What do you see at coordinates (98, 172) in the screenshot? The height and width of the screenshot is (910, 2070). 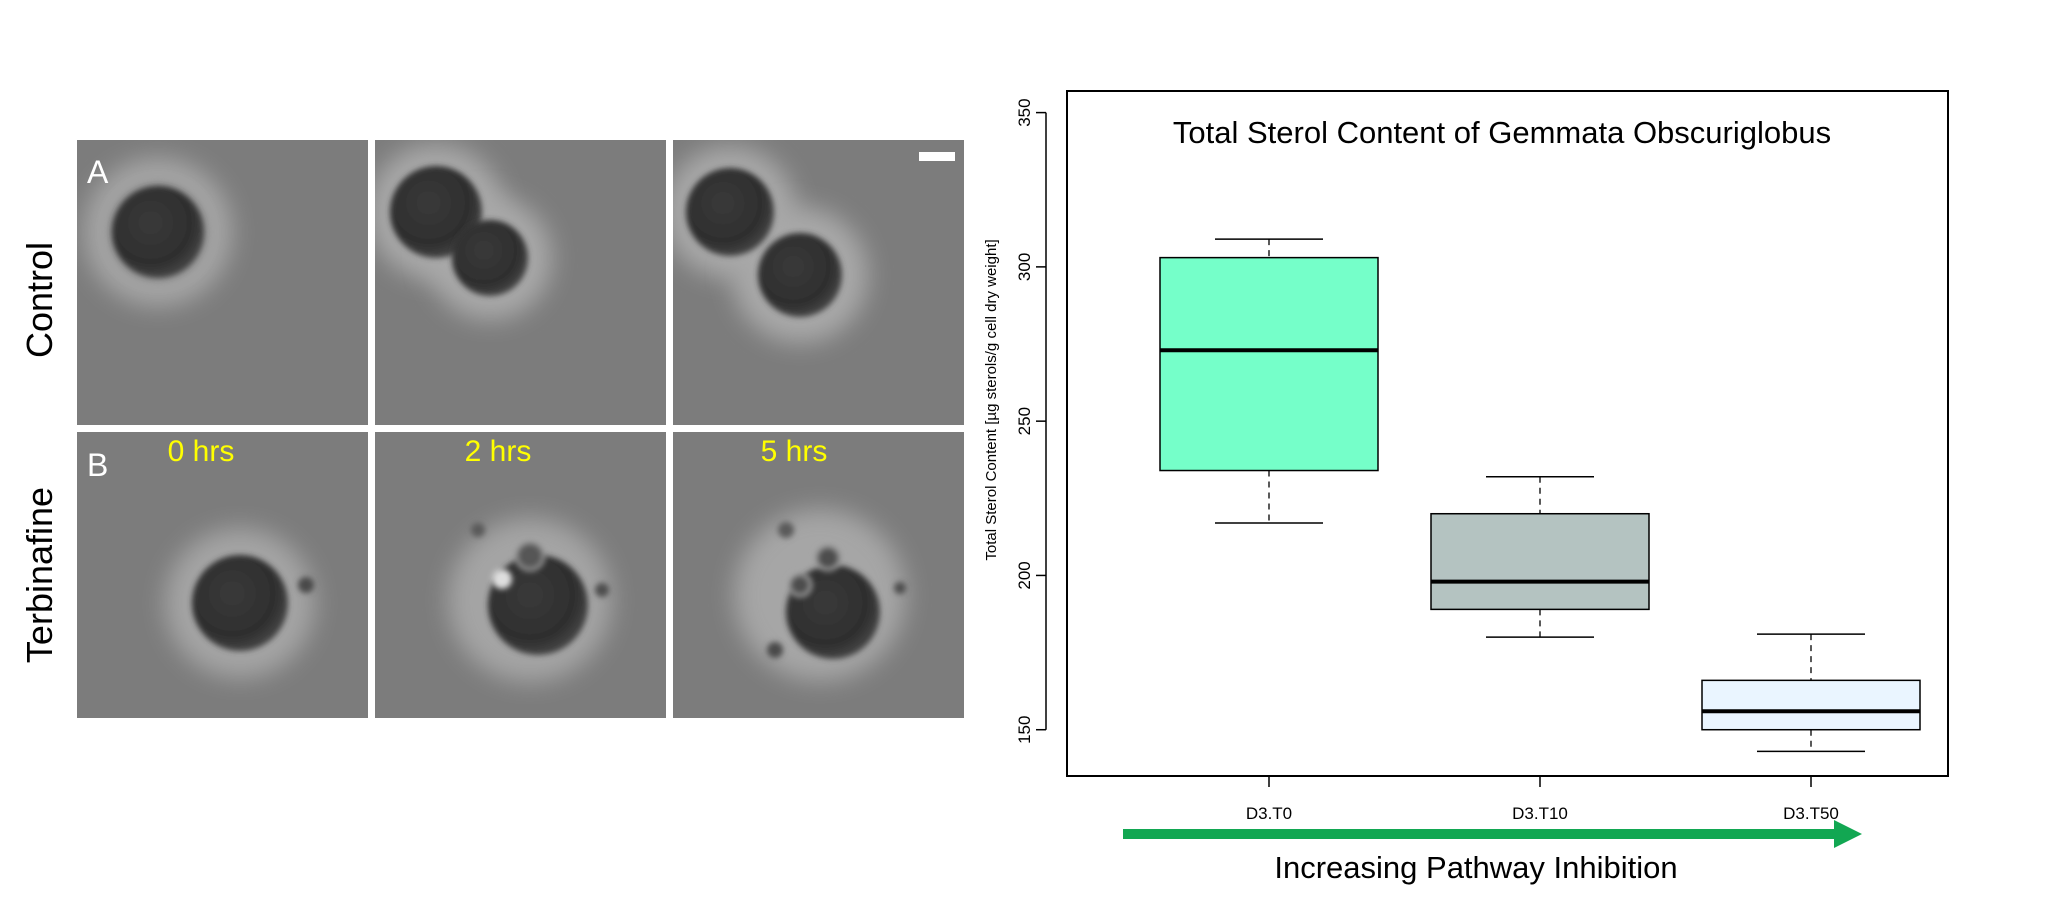 I see `panel-letter-a: A` at bounding box center [98, 172].